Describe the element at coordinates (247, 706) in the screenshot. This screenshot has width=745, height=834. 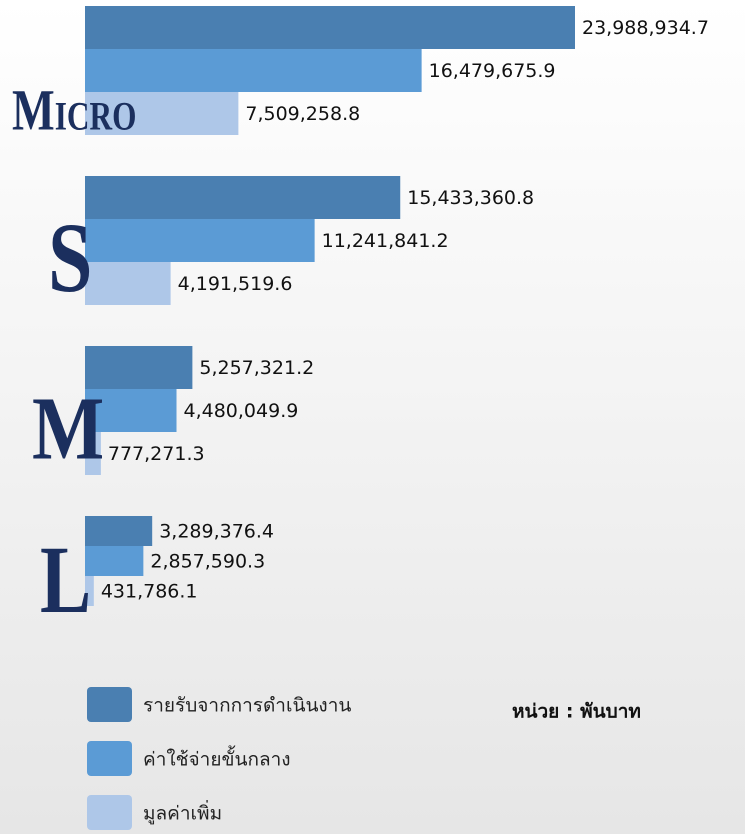
I see `legend-label: รายรับจากการดำเนินงาน` at that location.